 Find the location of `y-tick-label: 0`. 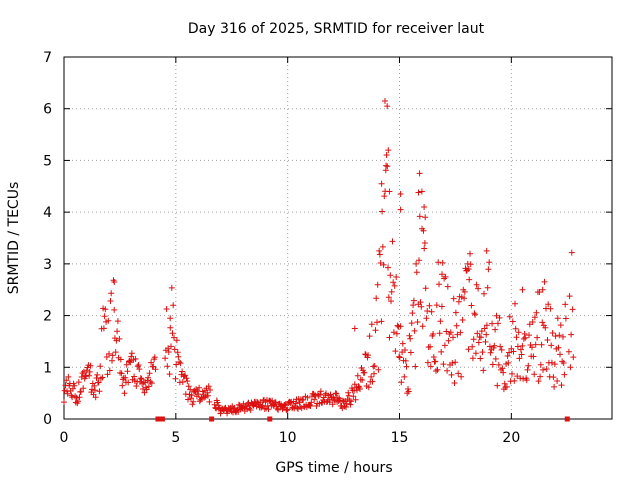

y-tick-label: 0 is located at coordinates (47, 420).